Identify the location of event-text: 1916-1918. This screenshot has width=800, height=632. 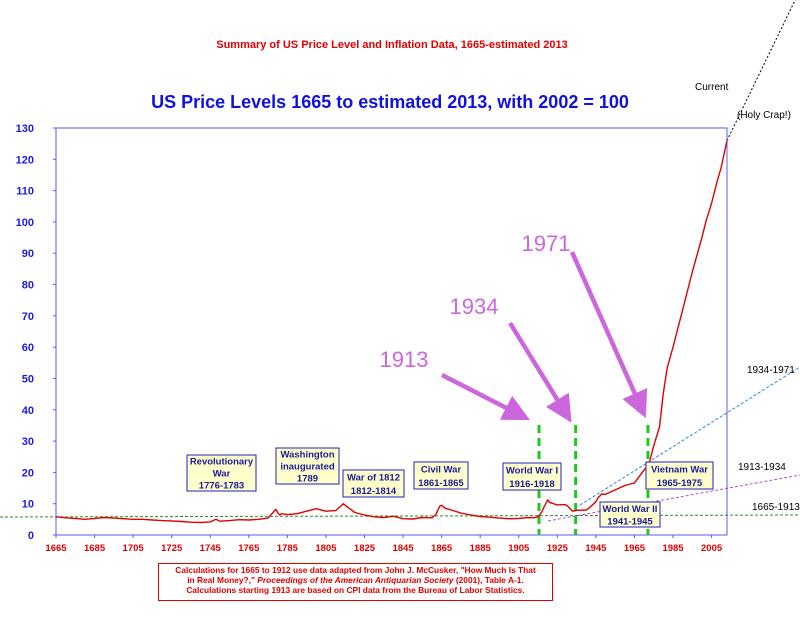
(531, 484).